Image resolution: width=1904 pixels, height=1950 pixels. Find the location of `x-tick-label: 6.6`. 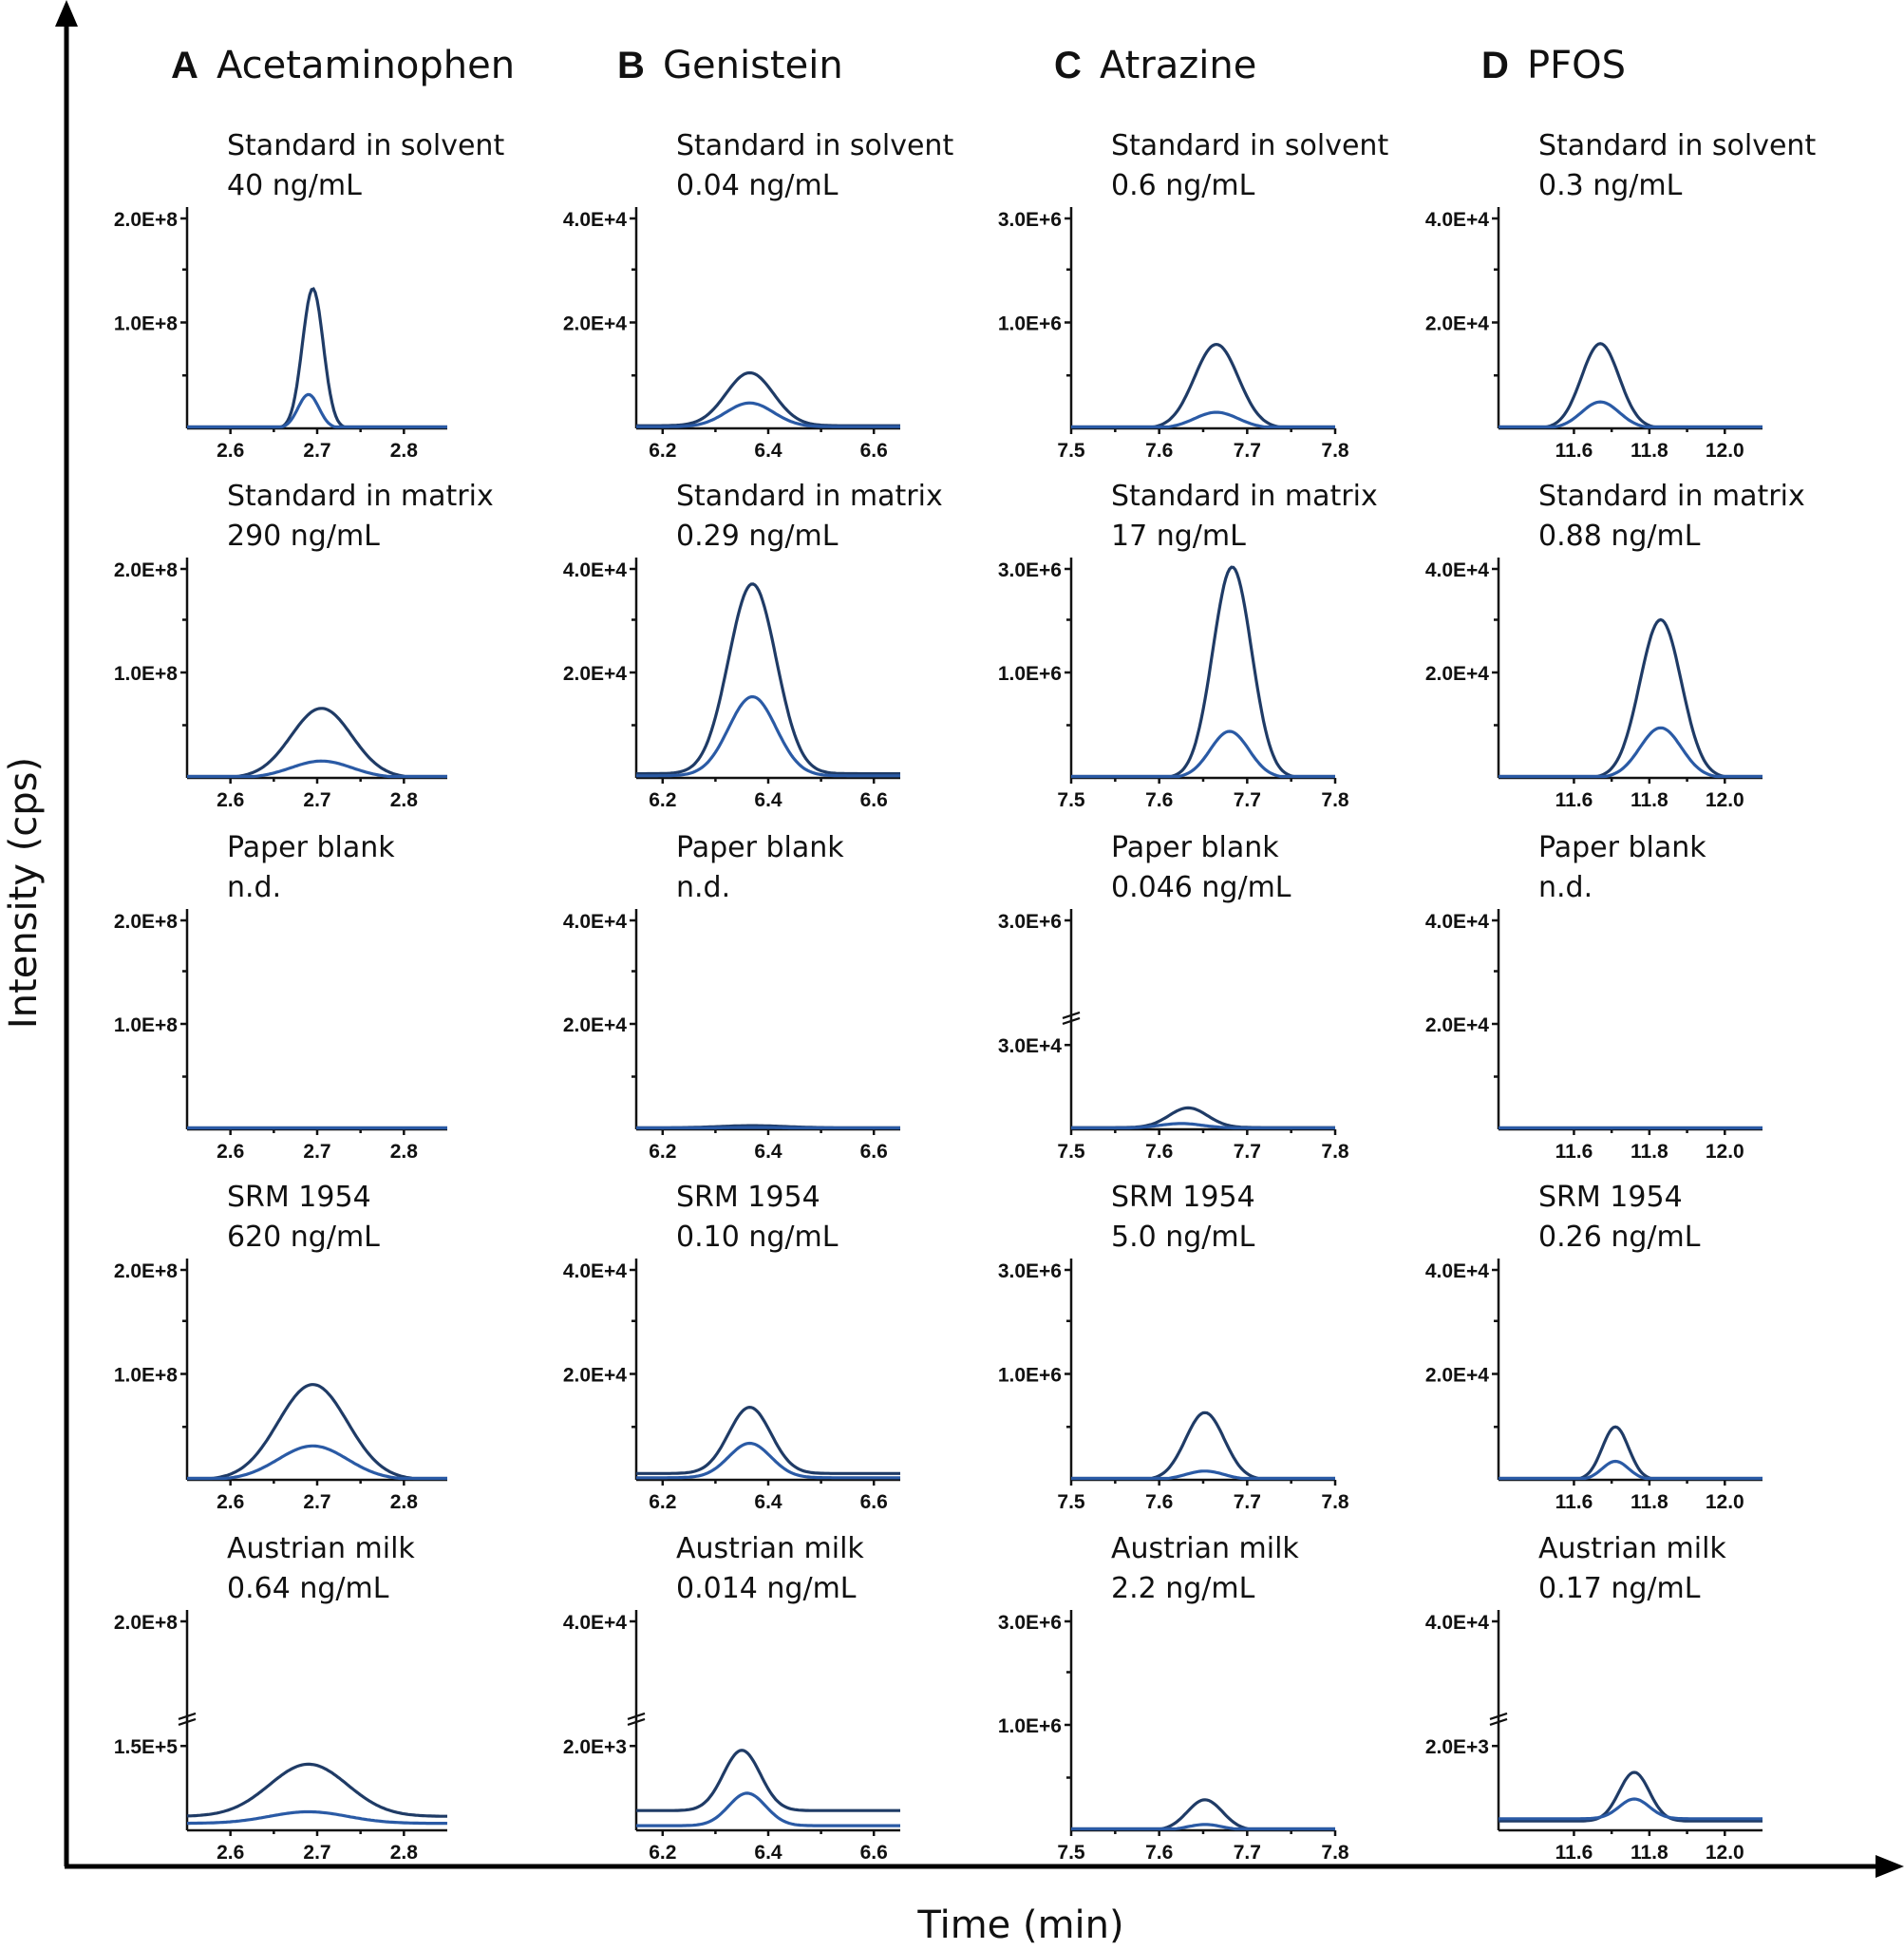

x-tick-label: 6.6 is located at coordinates (874, 800).